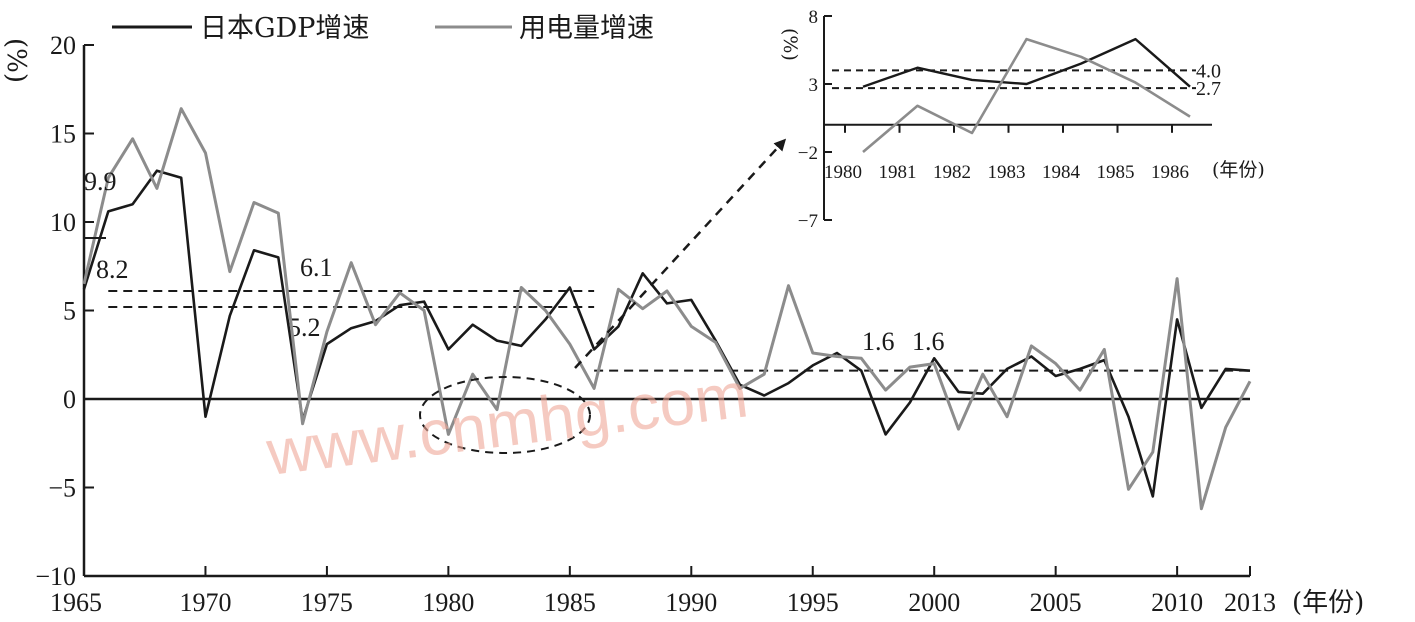  I want to click on y-axis-unit: (%), so click(16, 60).